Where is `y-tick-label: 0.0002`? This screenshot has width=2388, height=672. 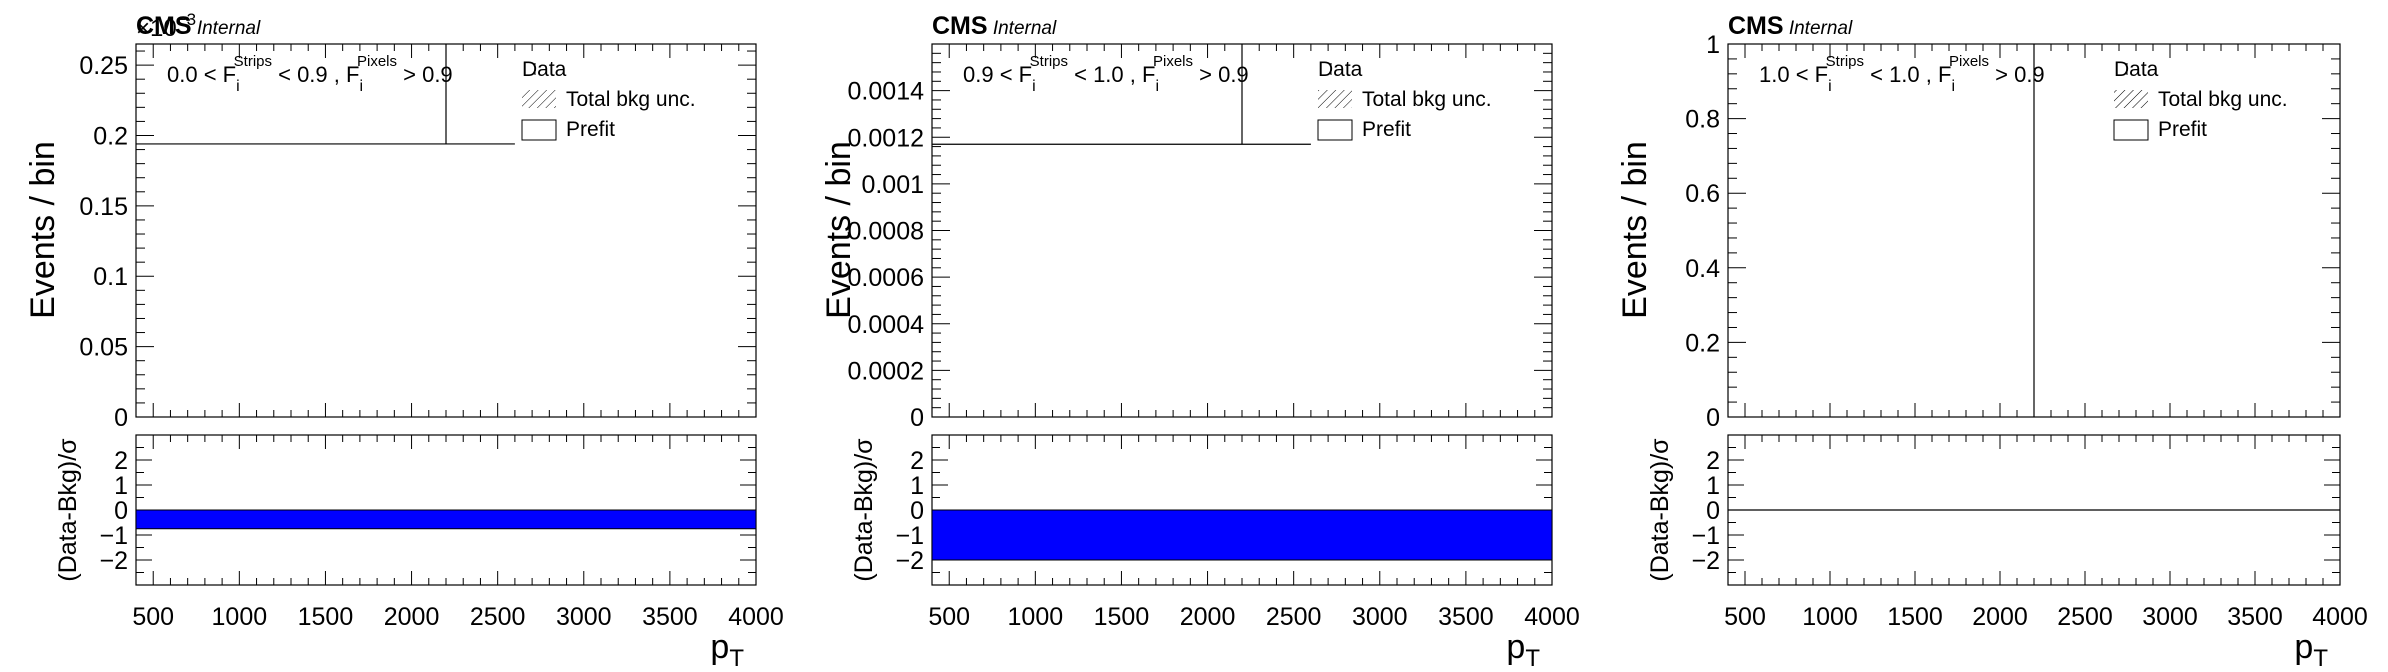 y-tick-label: 0.0002 is located at coordinates (886, 371).